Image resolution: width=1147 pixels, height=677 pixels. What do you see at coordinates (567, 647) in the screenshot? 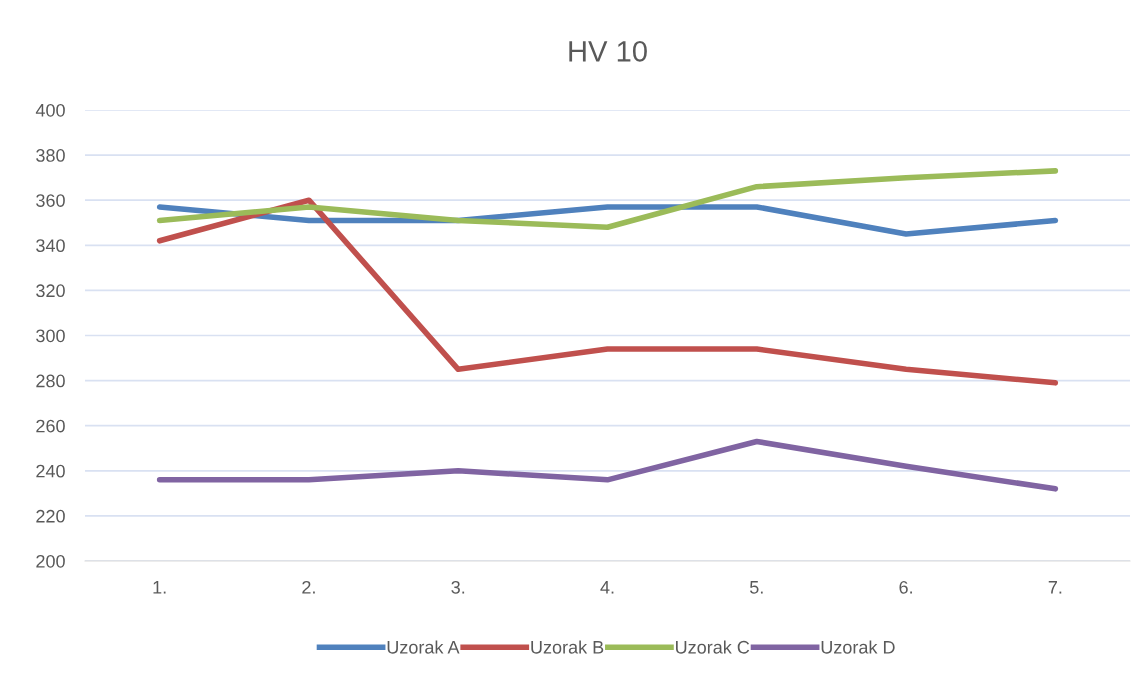
I see `legend-label: Uzorak B` at bounding box center [567, 647].